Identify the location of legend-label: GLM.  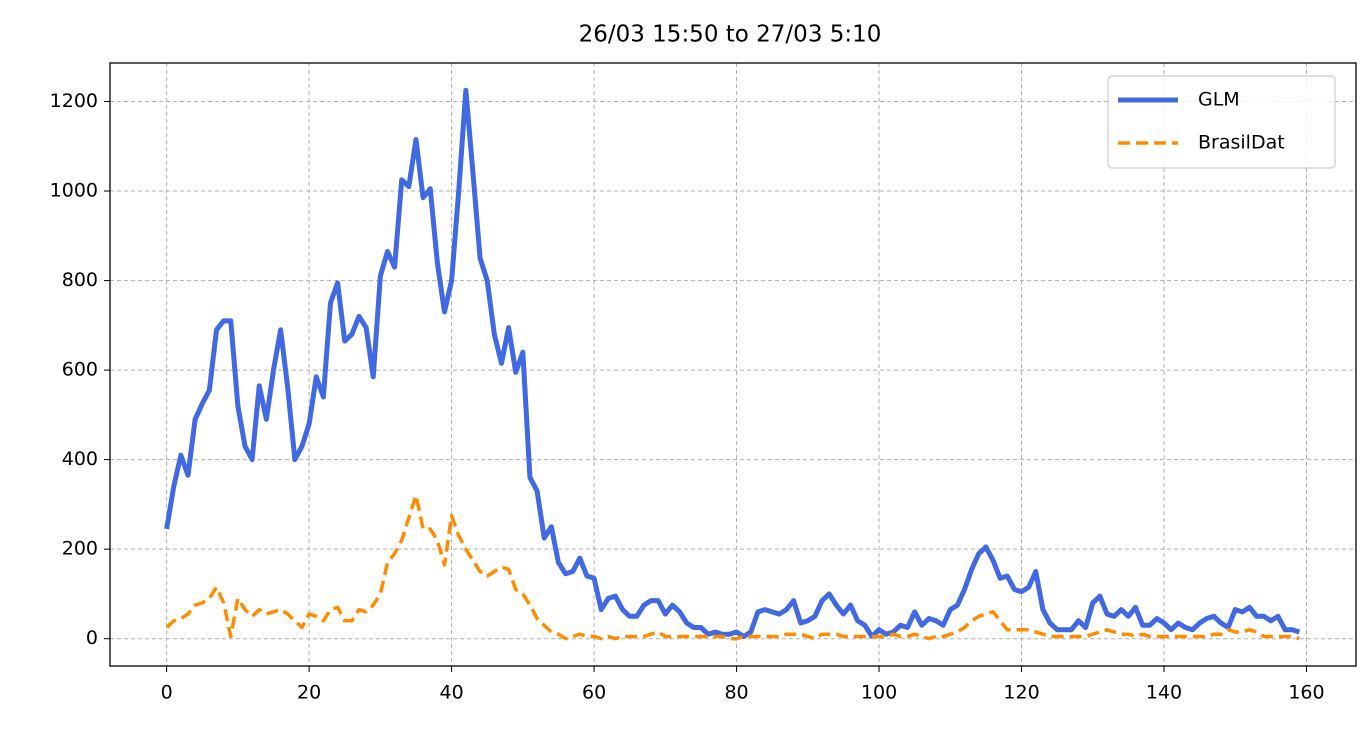
(1219, 100).